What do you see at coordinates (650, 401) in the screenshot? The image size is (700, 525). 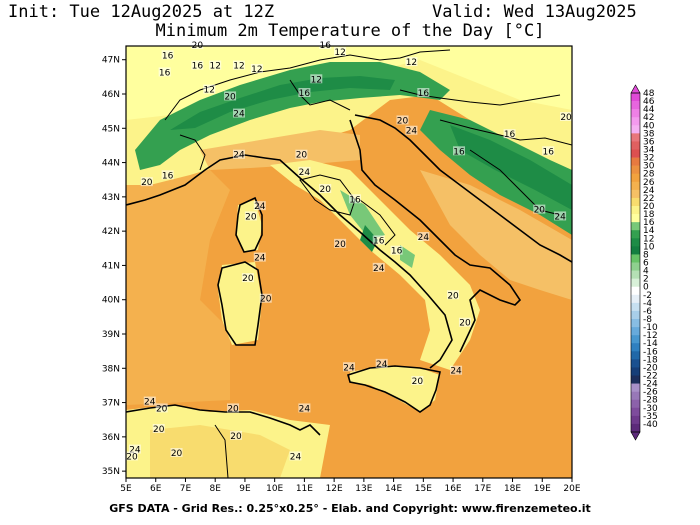 I see `colorbar-label: -28` at bounding box center [650, 401].